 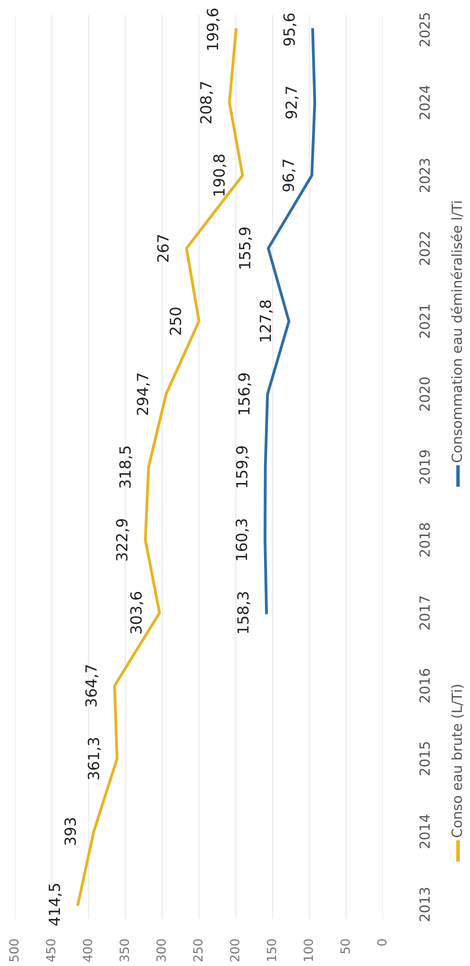 I want to click on data-label: 361,3, so click(x=94, y=759).